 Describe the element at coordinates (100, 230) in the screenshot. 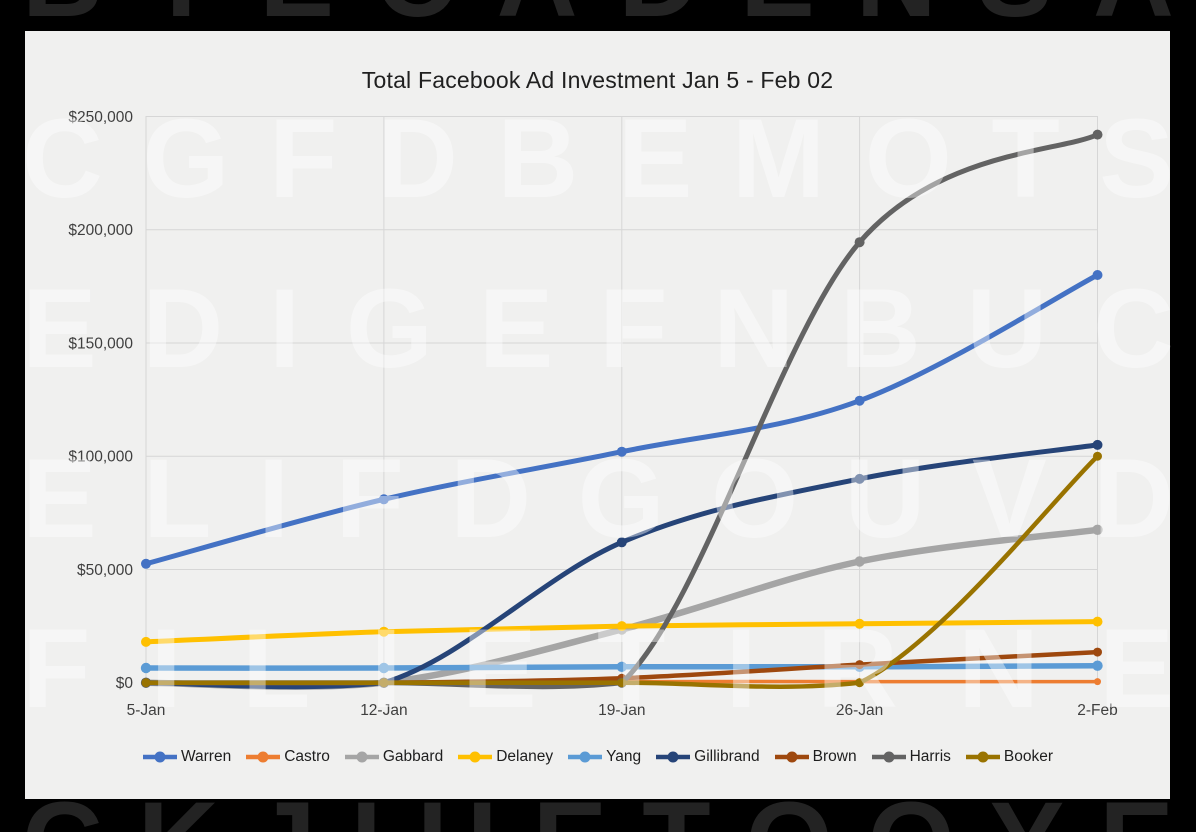

I see `y-axis-label: $200,000` at that location.